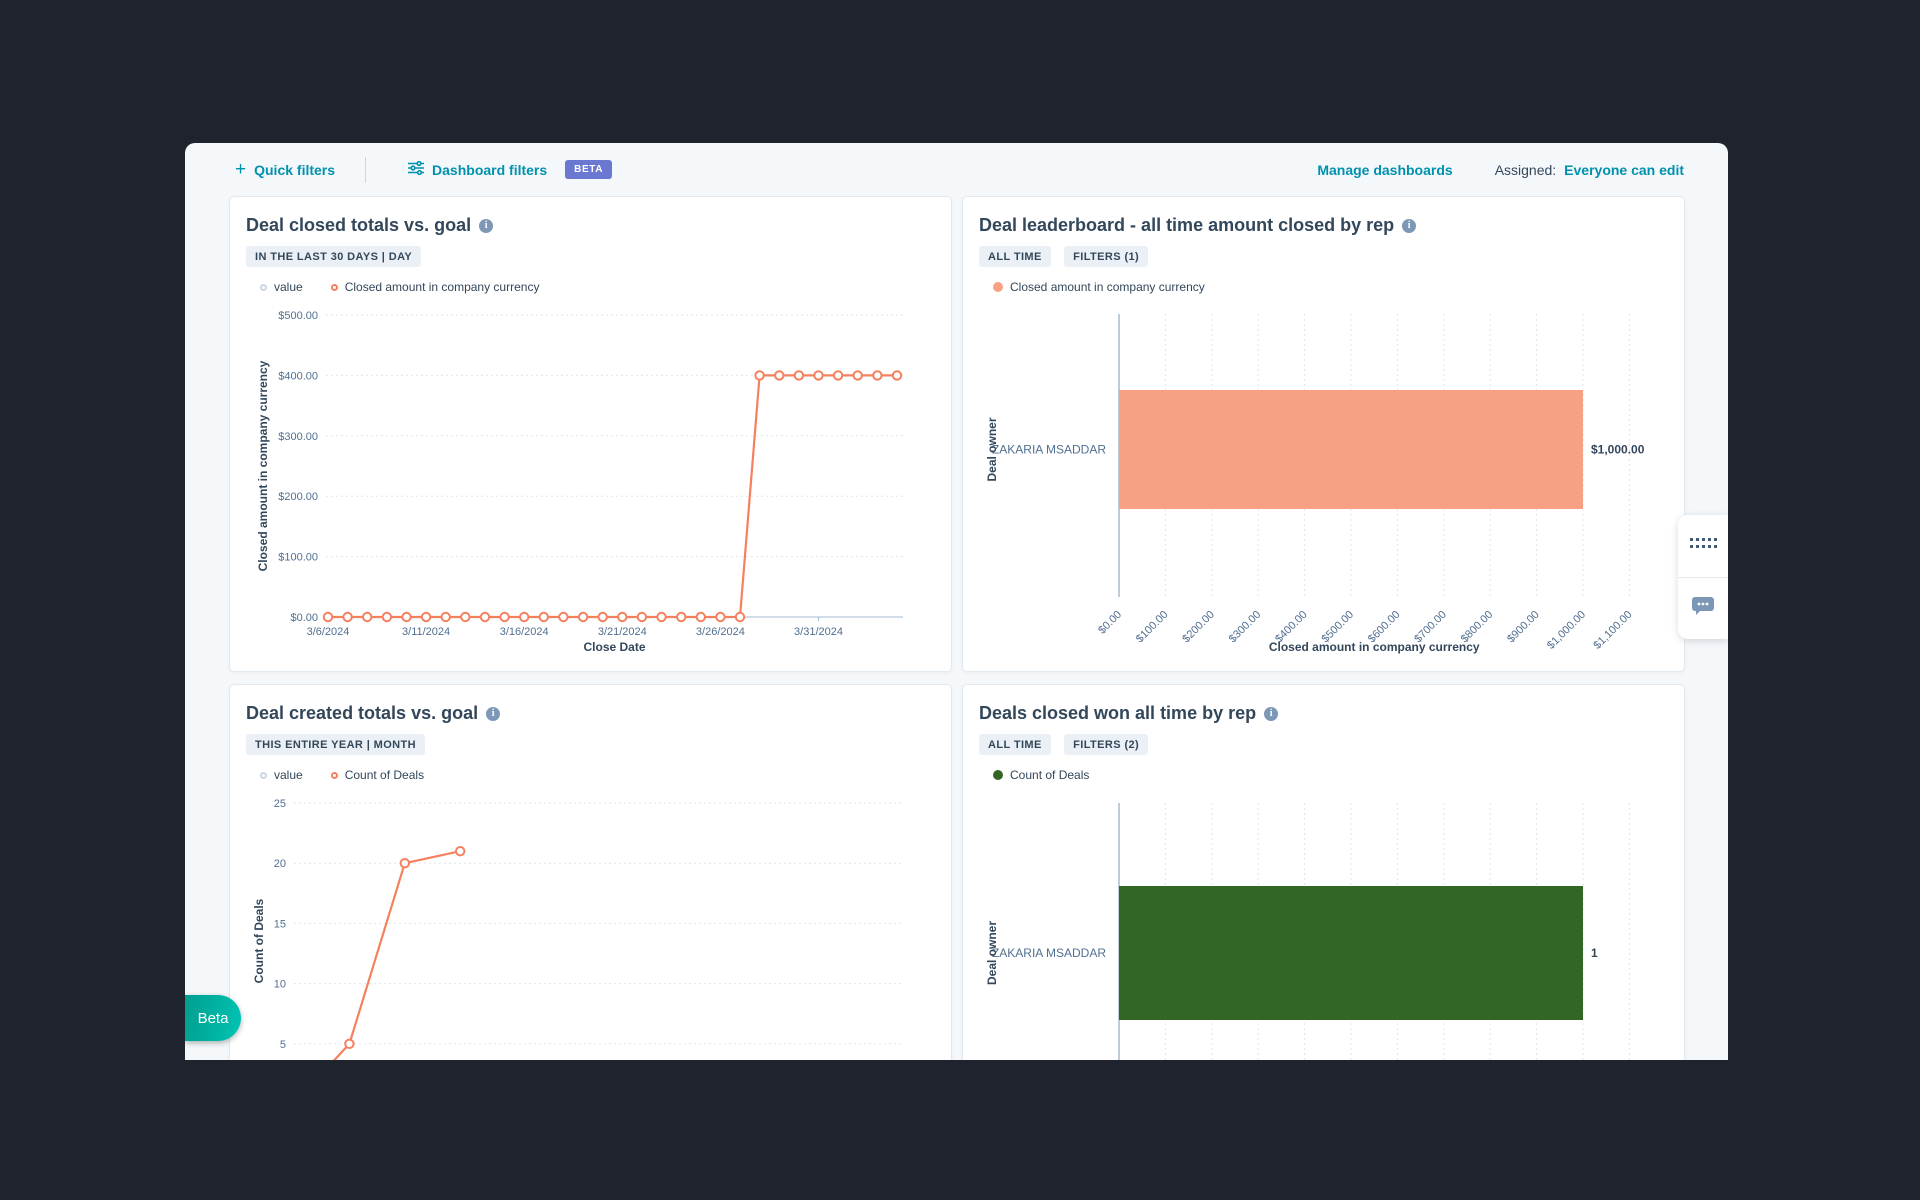 The width and height of the screenshot is (1920, 1200). What do you see at coordinates (1594, 953) in the screenshot?
I see `svg-text: 1` at bounding box center [1594, 953].